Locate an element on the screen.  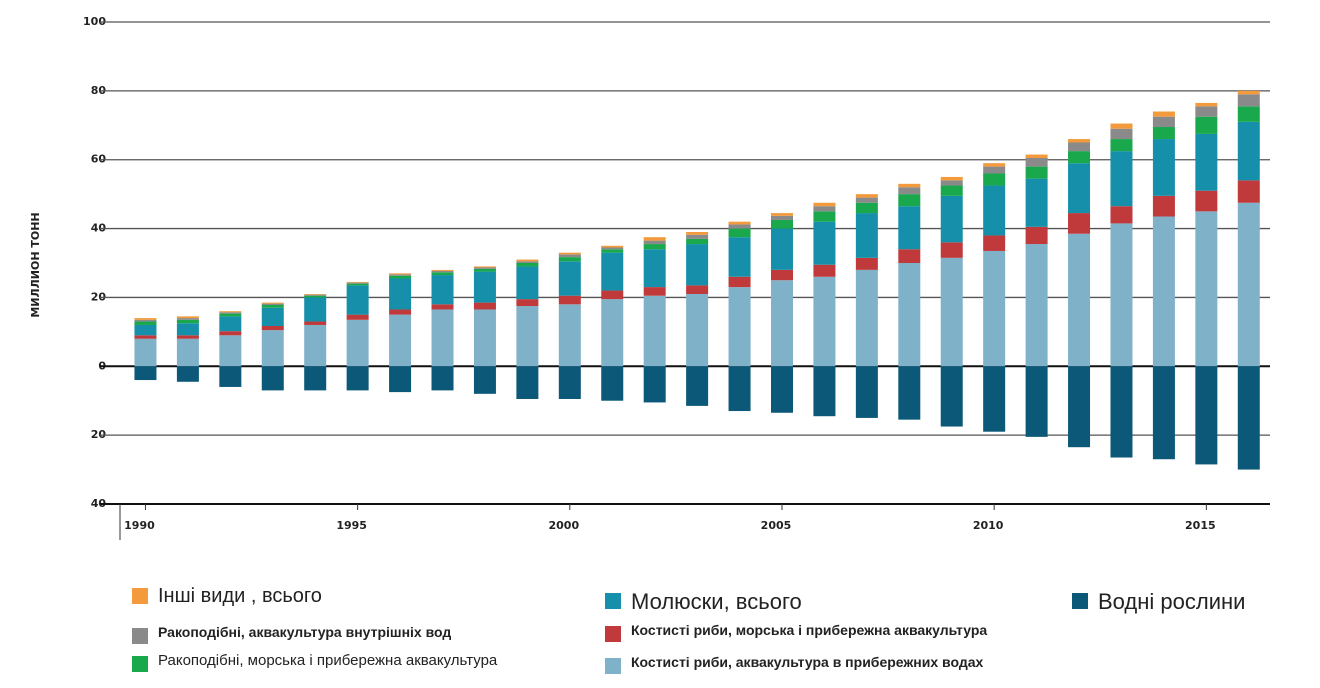
y-tick-label: 40 is located at coordinates (99, 228).